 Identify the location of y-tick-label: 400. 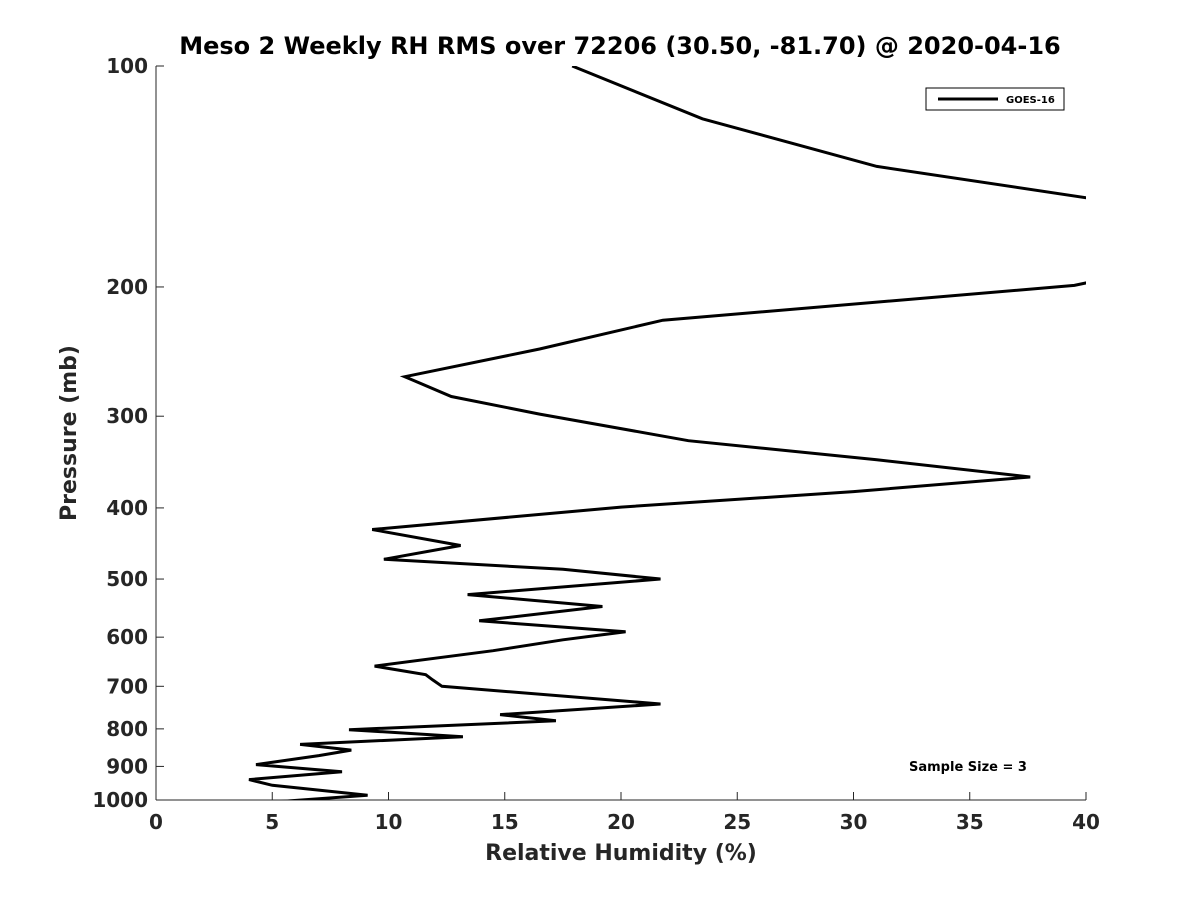
(127, 508).